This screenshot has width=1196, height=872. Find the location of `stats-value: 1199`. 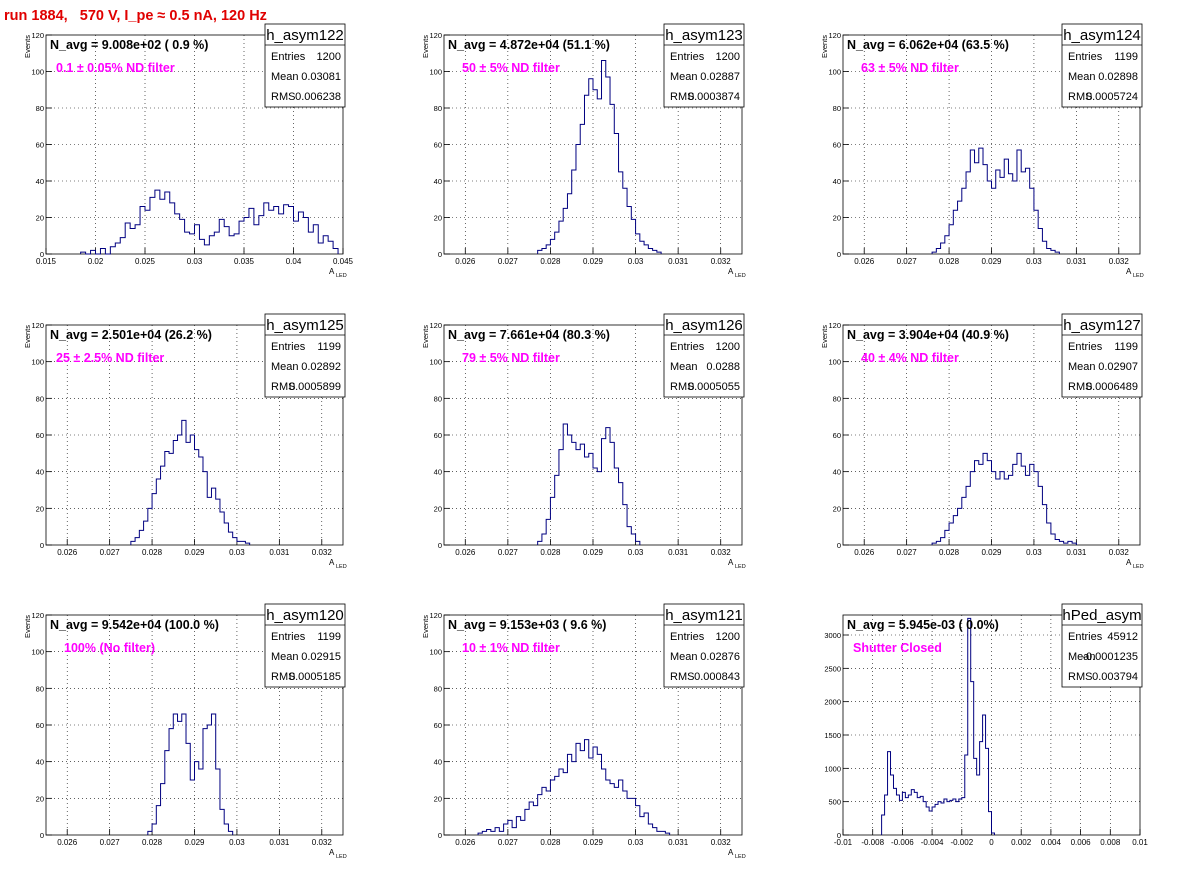

stats-value: 1199 is located at coordinates (1126, 57).